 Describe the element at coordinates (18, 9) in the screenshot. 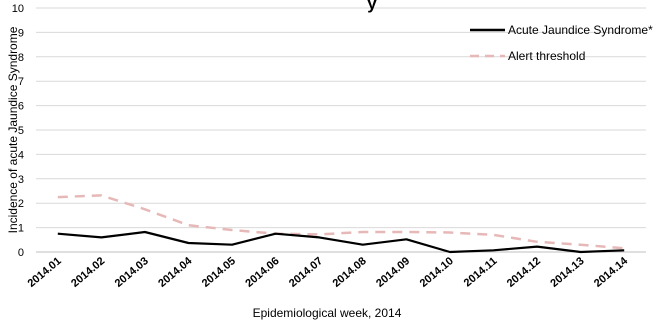

I see `y-tick-label: 10` at that location.